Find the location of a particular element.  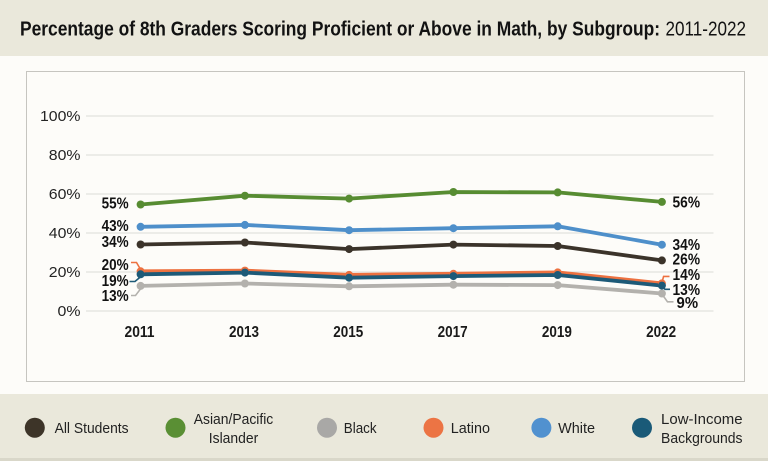

svg-text: 2015 is located at coordinates (348, 332).